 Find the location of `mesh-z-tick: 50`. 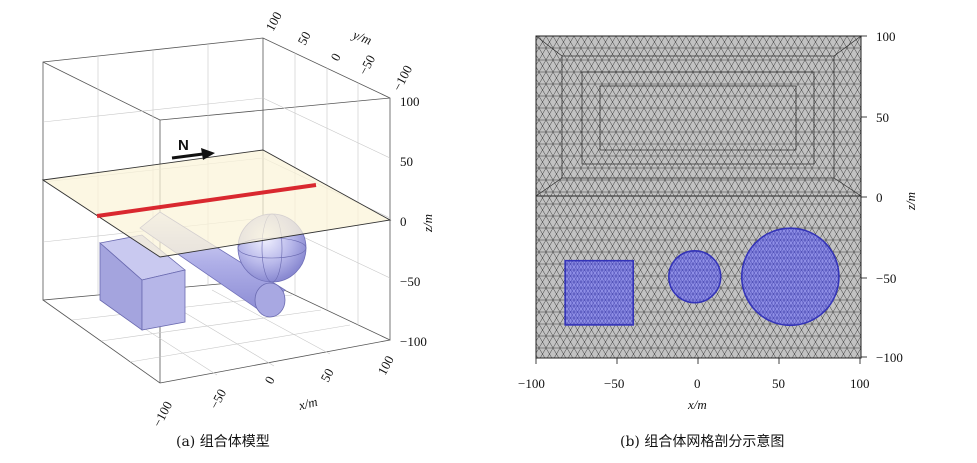

mesh-z-tick: 50 is located at coordinates (882, 117).